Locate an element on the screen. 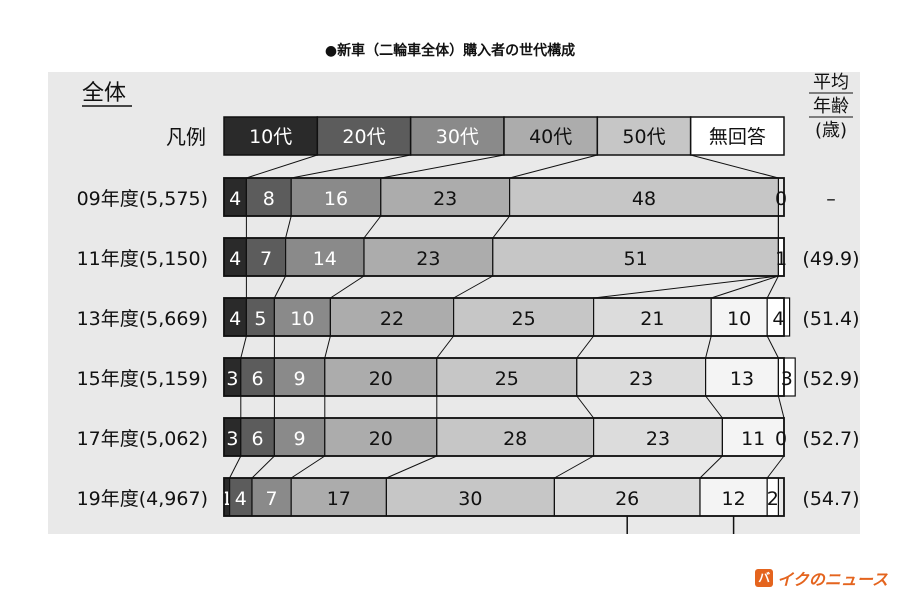 The image size is (900, 600). legend-box-label: 40代 is located at coordinates (550, 137).